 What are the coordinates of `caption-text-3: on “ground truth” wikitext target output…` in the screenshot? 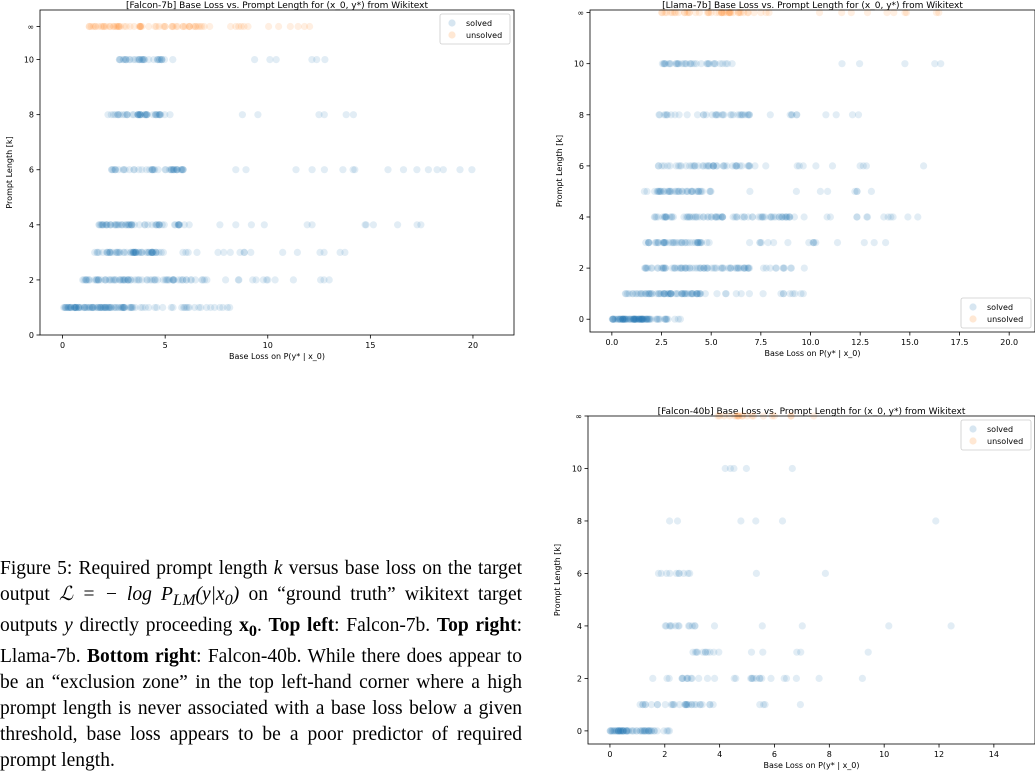 It's located at (261, 610).